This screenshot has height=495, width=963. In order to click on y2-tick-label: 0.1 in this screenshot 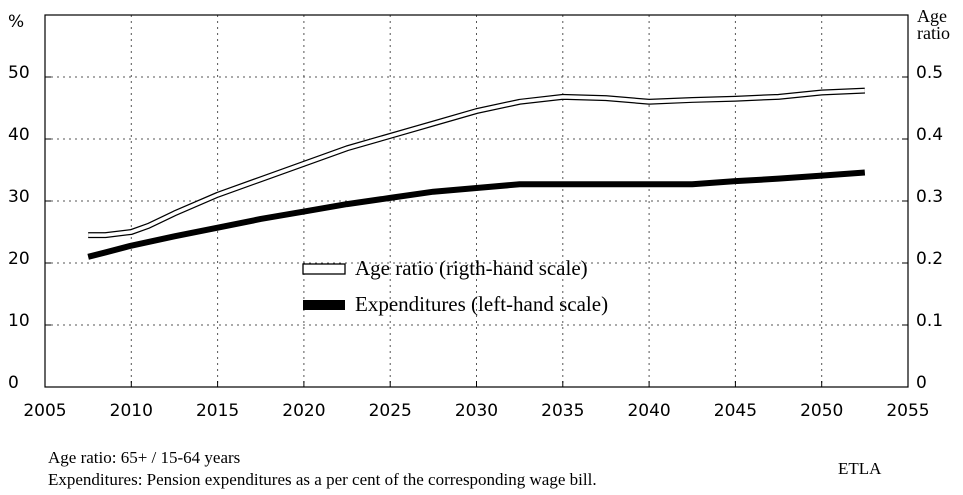, I will do `click(929, 321)`.